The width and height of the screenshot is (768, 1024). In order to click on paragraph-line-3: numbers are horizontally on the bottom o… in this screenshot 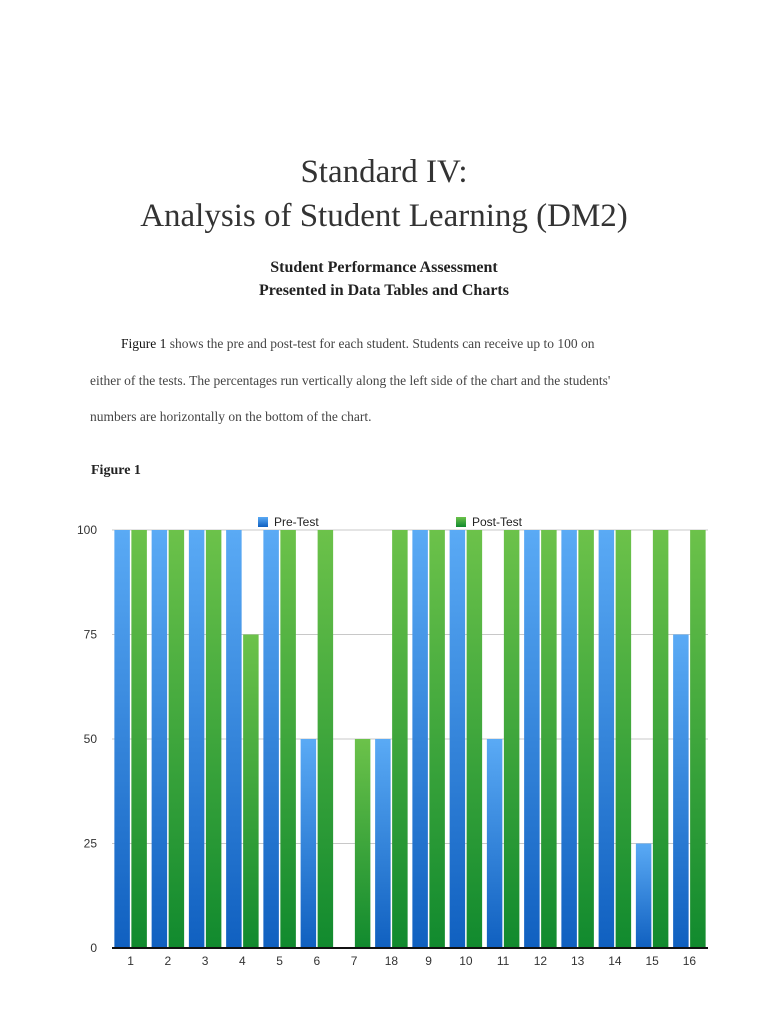, I will do `click(231, 416)`.